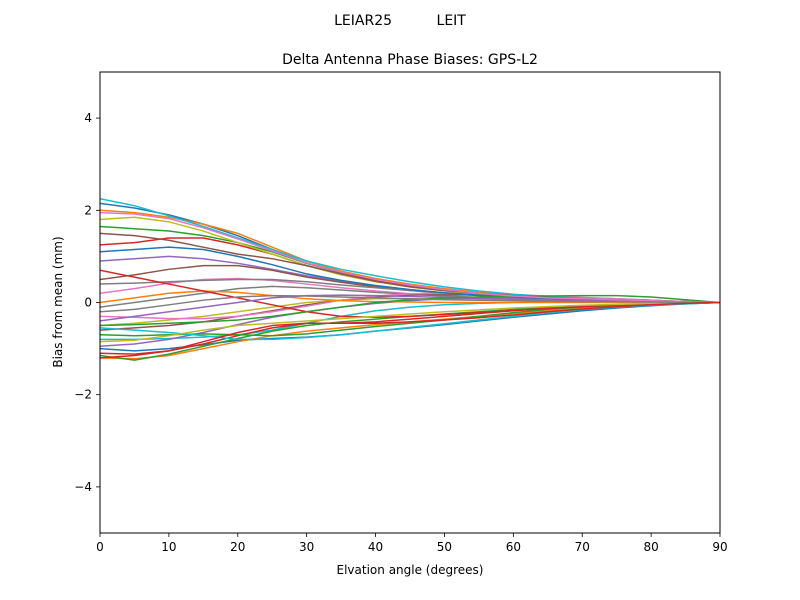 This screenshot has width=800, height=600. Describe the element at coordinates (88, 118) in the screenshot. I see `y-tick-label: 4` at that location.